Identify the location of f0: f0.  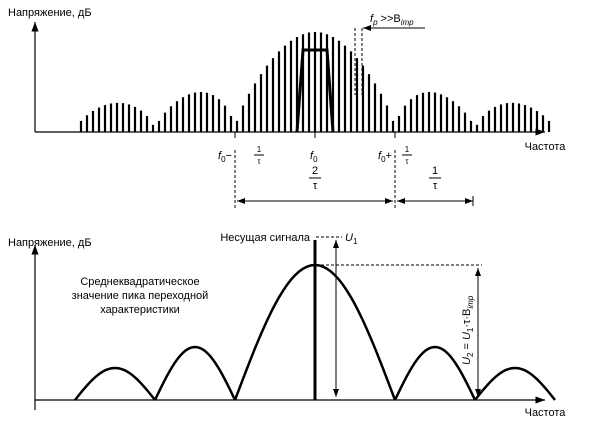
(314, 157).